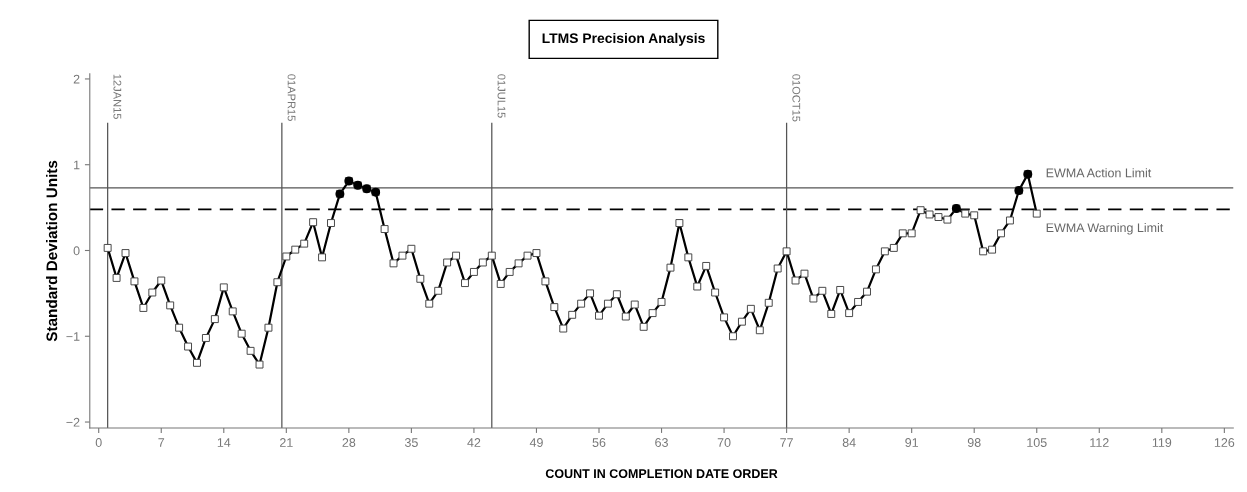  I want to click on x-tick-label: 105, so click(1037, 442).